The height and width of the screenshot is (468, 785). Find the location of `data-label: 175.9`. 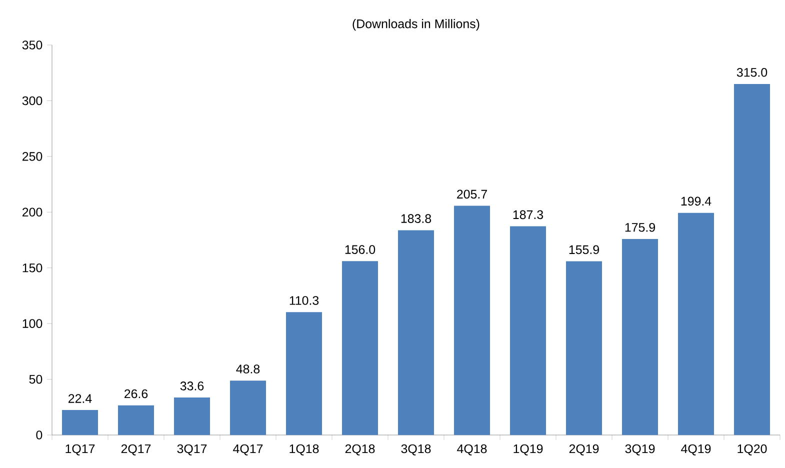

data-label: 175.9 is located at coordinates (640, 227).